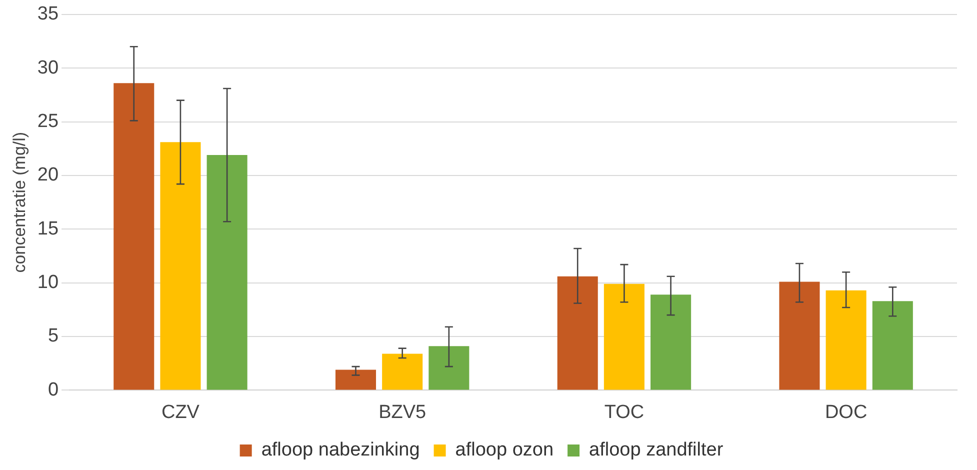 The height and width of the screenshot is (470, 977). Describe the element at coordinates (48, 67) in the screenshot. I see `y-tick-label: 30` at that location.